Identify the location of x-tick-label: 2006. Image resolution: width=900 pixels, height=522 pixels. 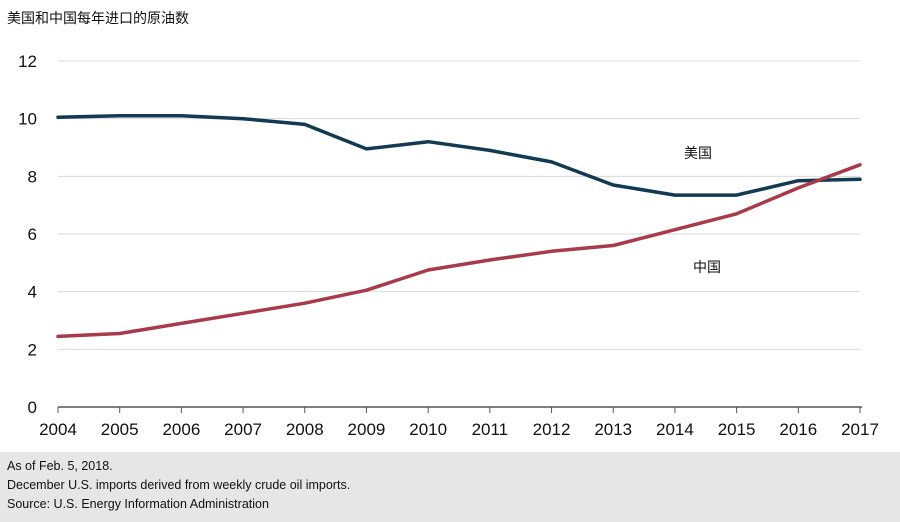
(181, 429).